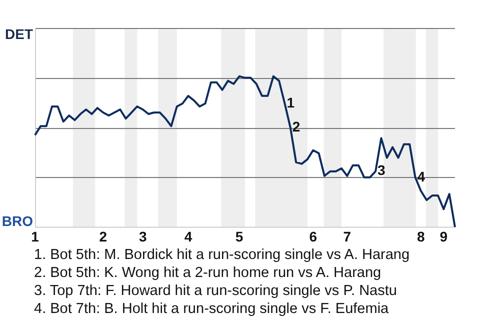 Image resolution: width=480 pixels, height=320 pixels. Describe the element at coordinates (208, 273) in the screenshot. I see `text: 2. Bot 5th: K. Wong hit a 2-run home run vs A. Harang` at that location.